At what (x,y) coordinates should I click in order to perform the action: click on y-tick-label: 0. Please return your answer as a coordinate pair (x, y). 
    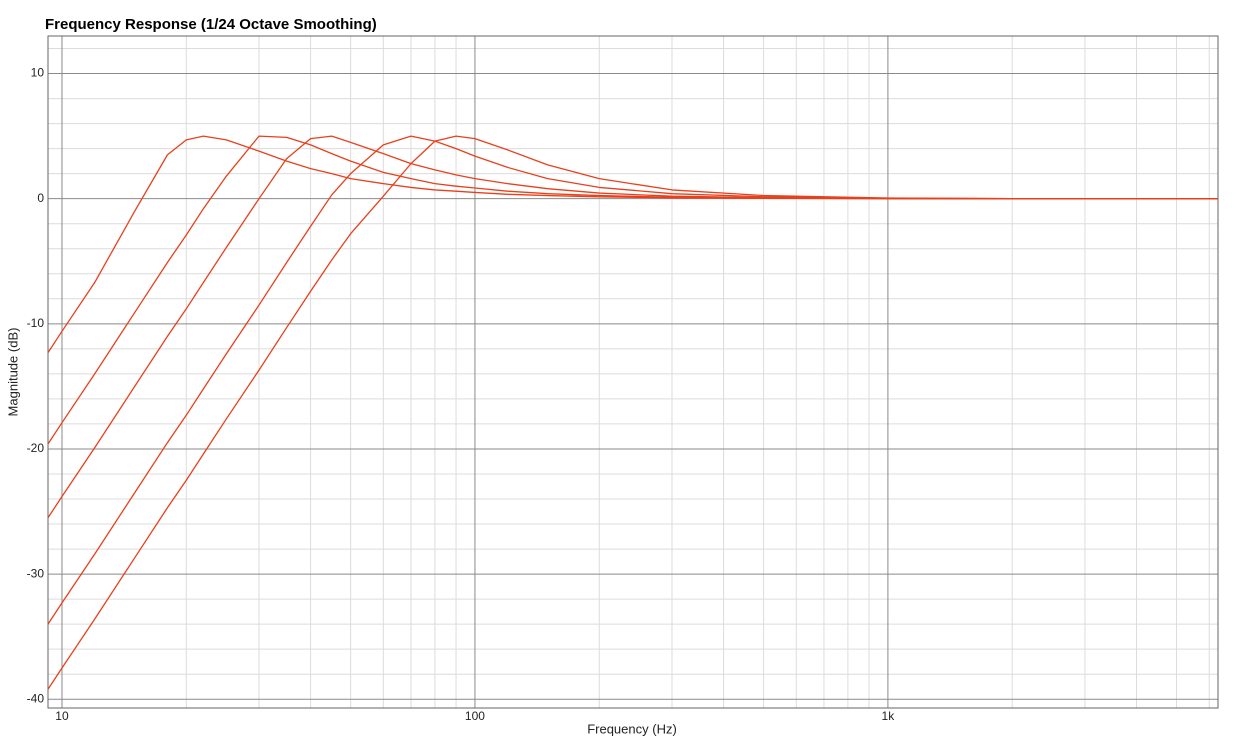
    Looking at the image, I should click on (40, 198).